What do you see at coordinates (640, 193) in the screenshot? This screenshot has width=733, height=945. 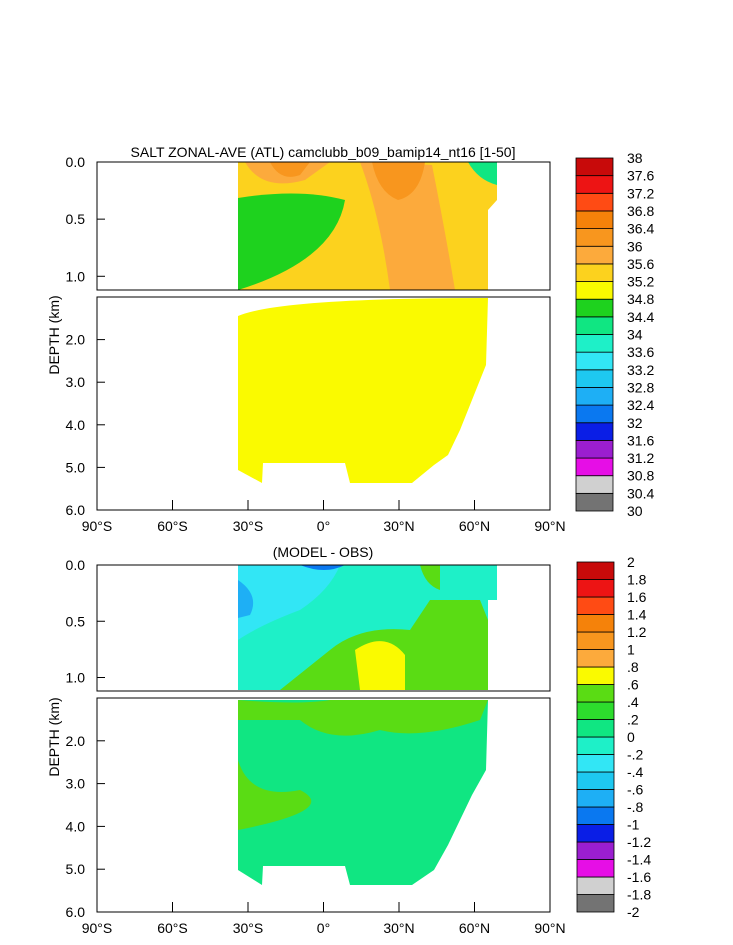 I see `colorbar-label: 37.2` at bounding box center [640, 193].